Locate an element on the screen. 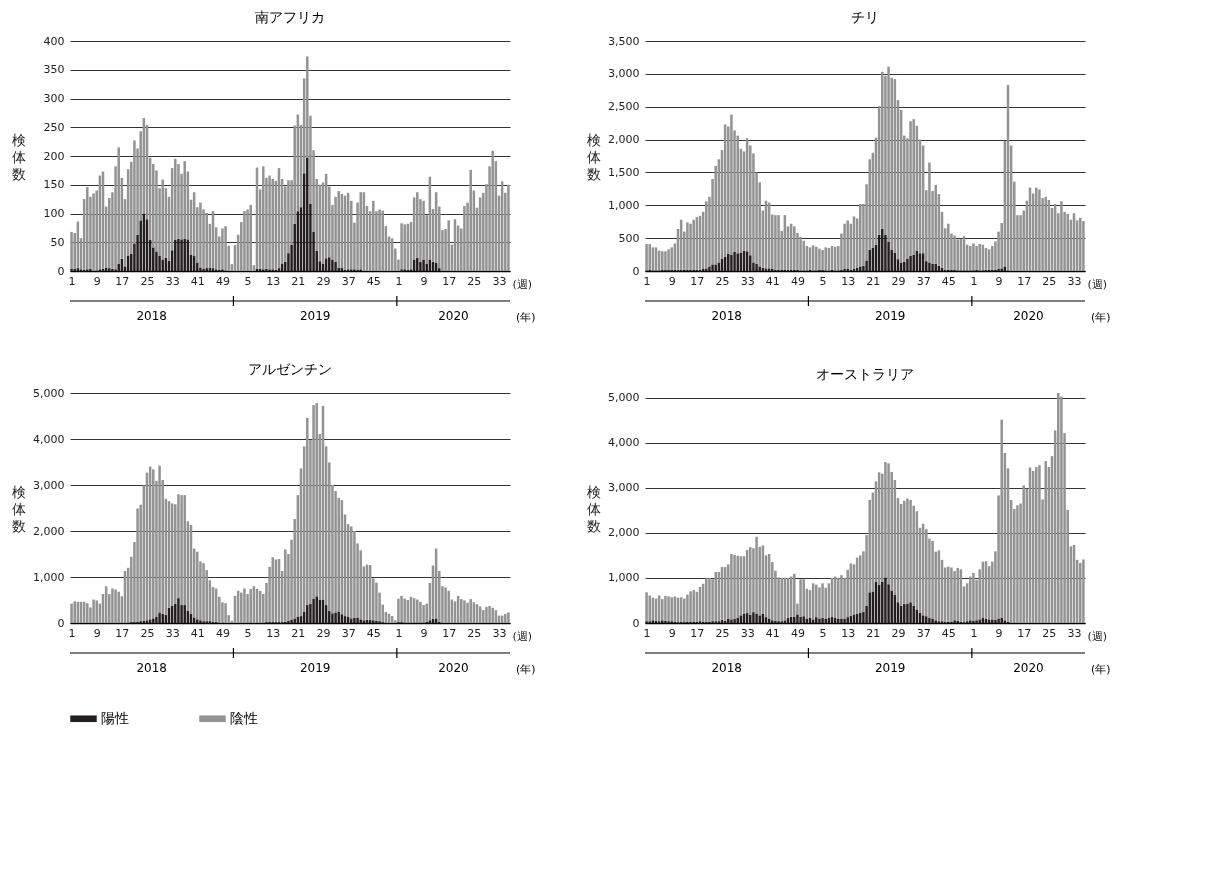 Image resolution: width=1220 pixels, height=890 pixels. chart-title: 南アフリカ is located at coordinates (290, 17).